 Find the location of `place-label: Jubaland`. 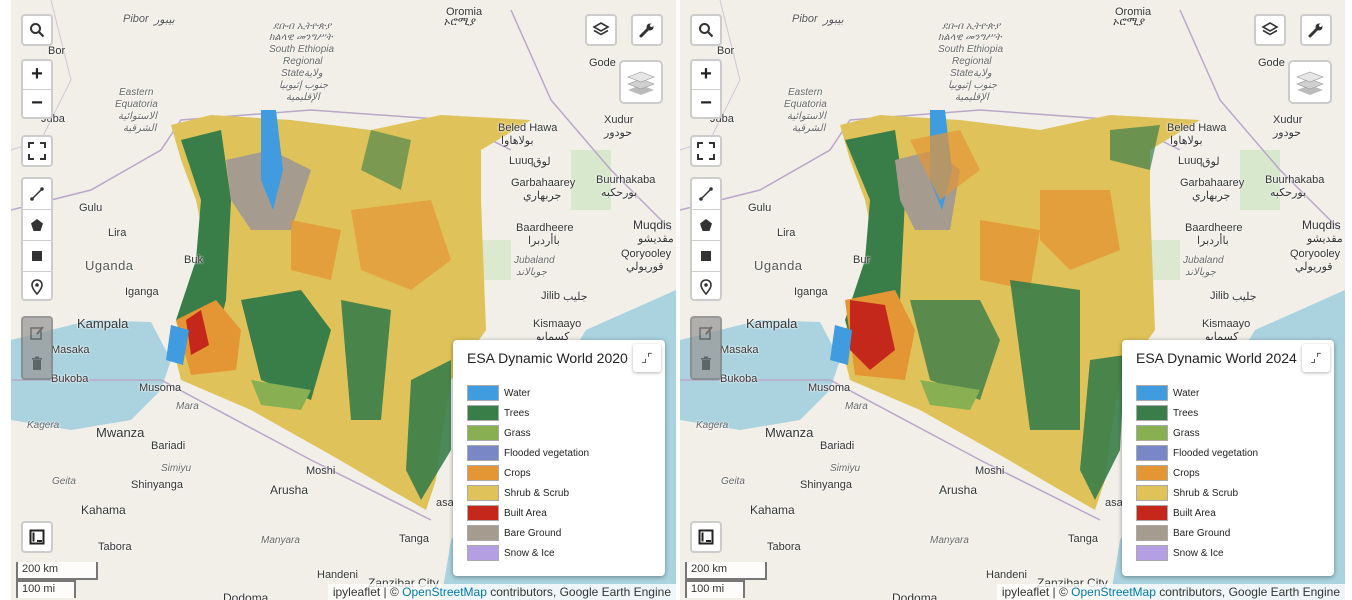

place-label: Jubaland is located at coordinates (1203, 260).